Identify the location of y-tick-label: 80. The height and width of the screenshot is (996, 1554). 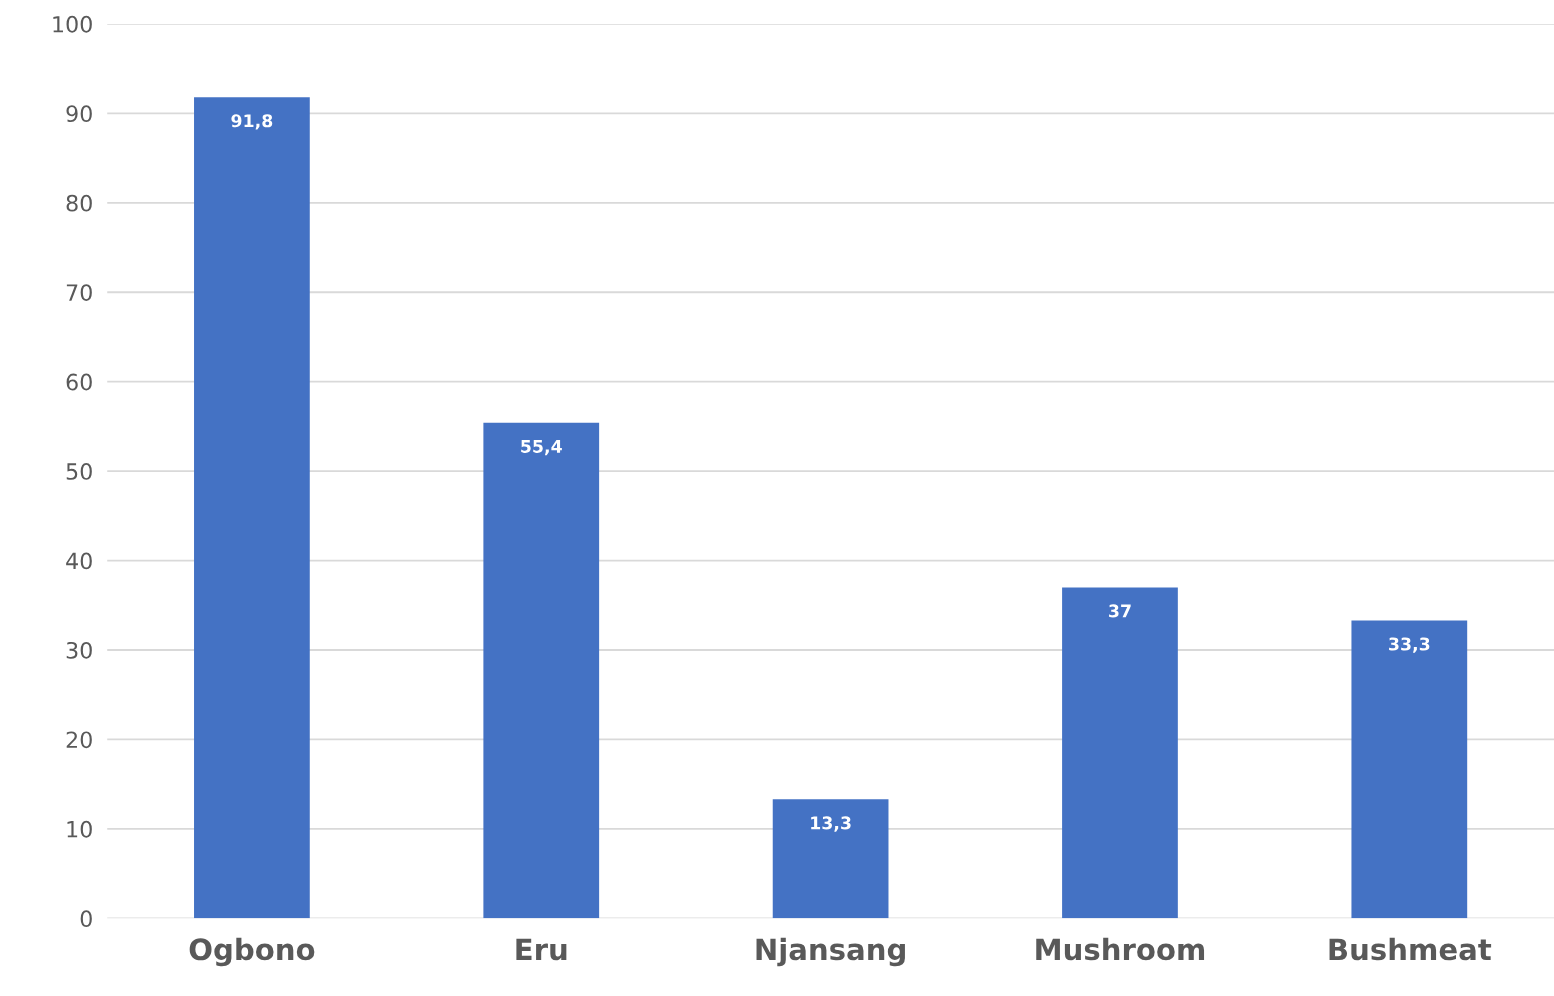
(79, 203).